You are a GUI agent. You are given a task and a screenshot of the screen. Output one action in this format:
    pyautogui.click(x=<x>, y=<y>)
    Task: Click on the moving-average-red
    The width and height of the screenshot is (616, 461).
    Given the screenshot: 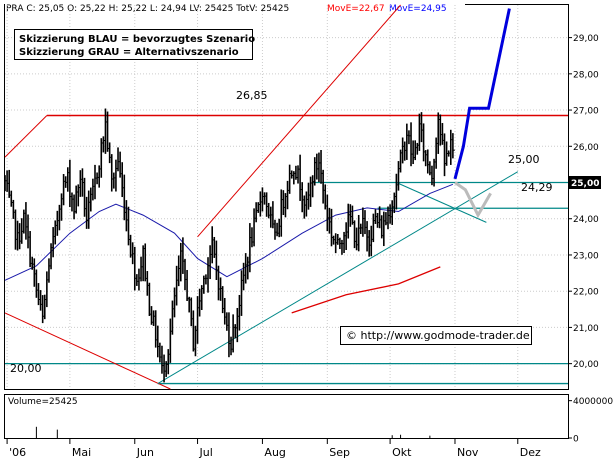 What is the action you would take?
    pyautogui.click(x=366, y=290)
    